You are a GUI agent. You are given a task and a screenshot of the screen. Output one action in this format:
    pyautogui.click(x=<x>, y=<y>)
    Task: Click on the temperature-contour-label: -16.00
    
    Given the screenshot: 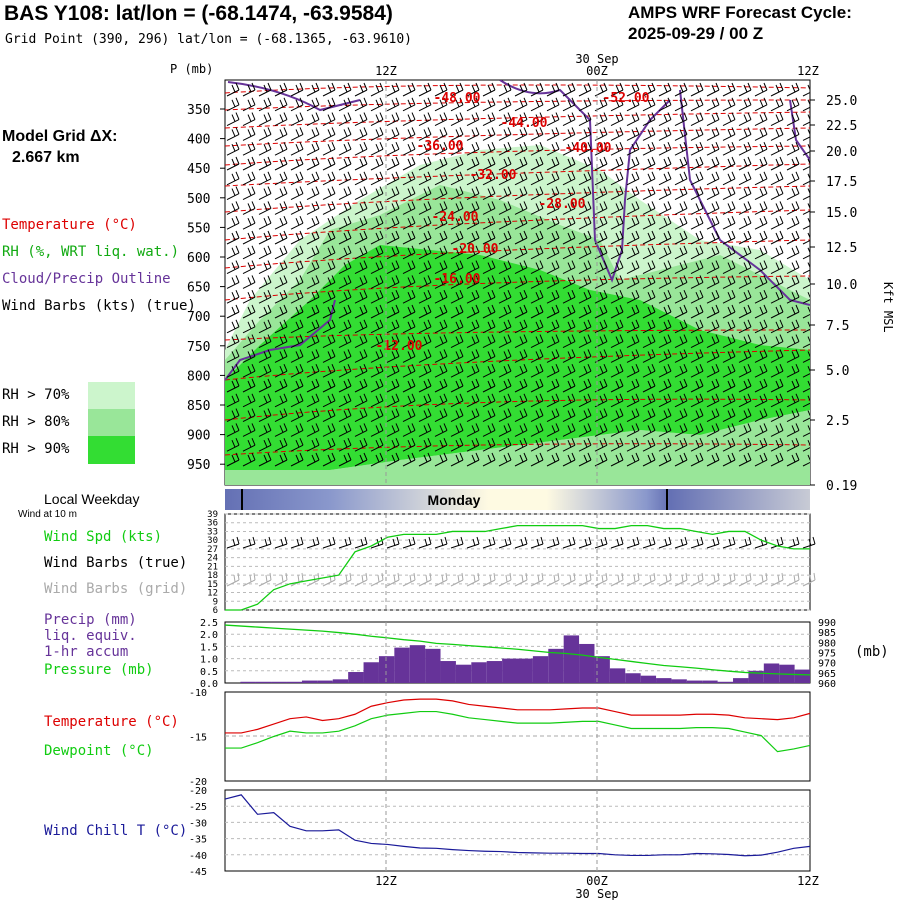 What is the action you would take?
    pyautogui.click(x=457, y=279)
    